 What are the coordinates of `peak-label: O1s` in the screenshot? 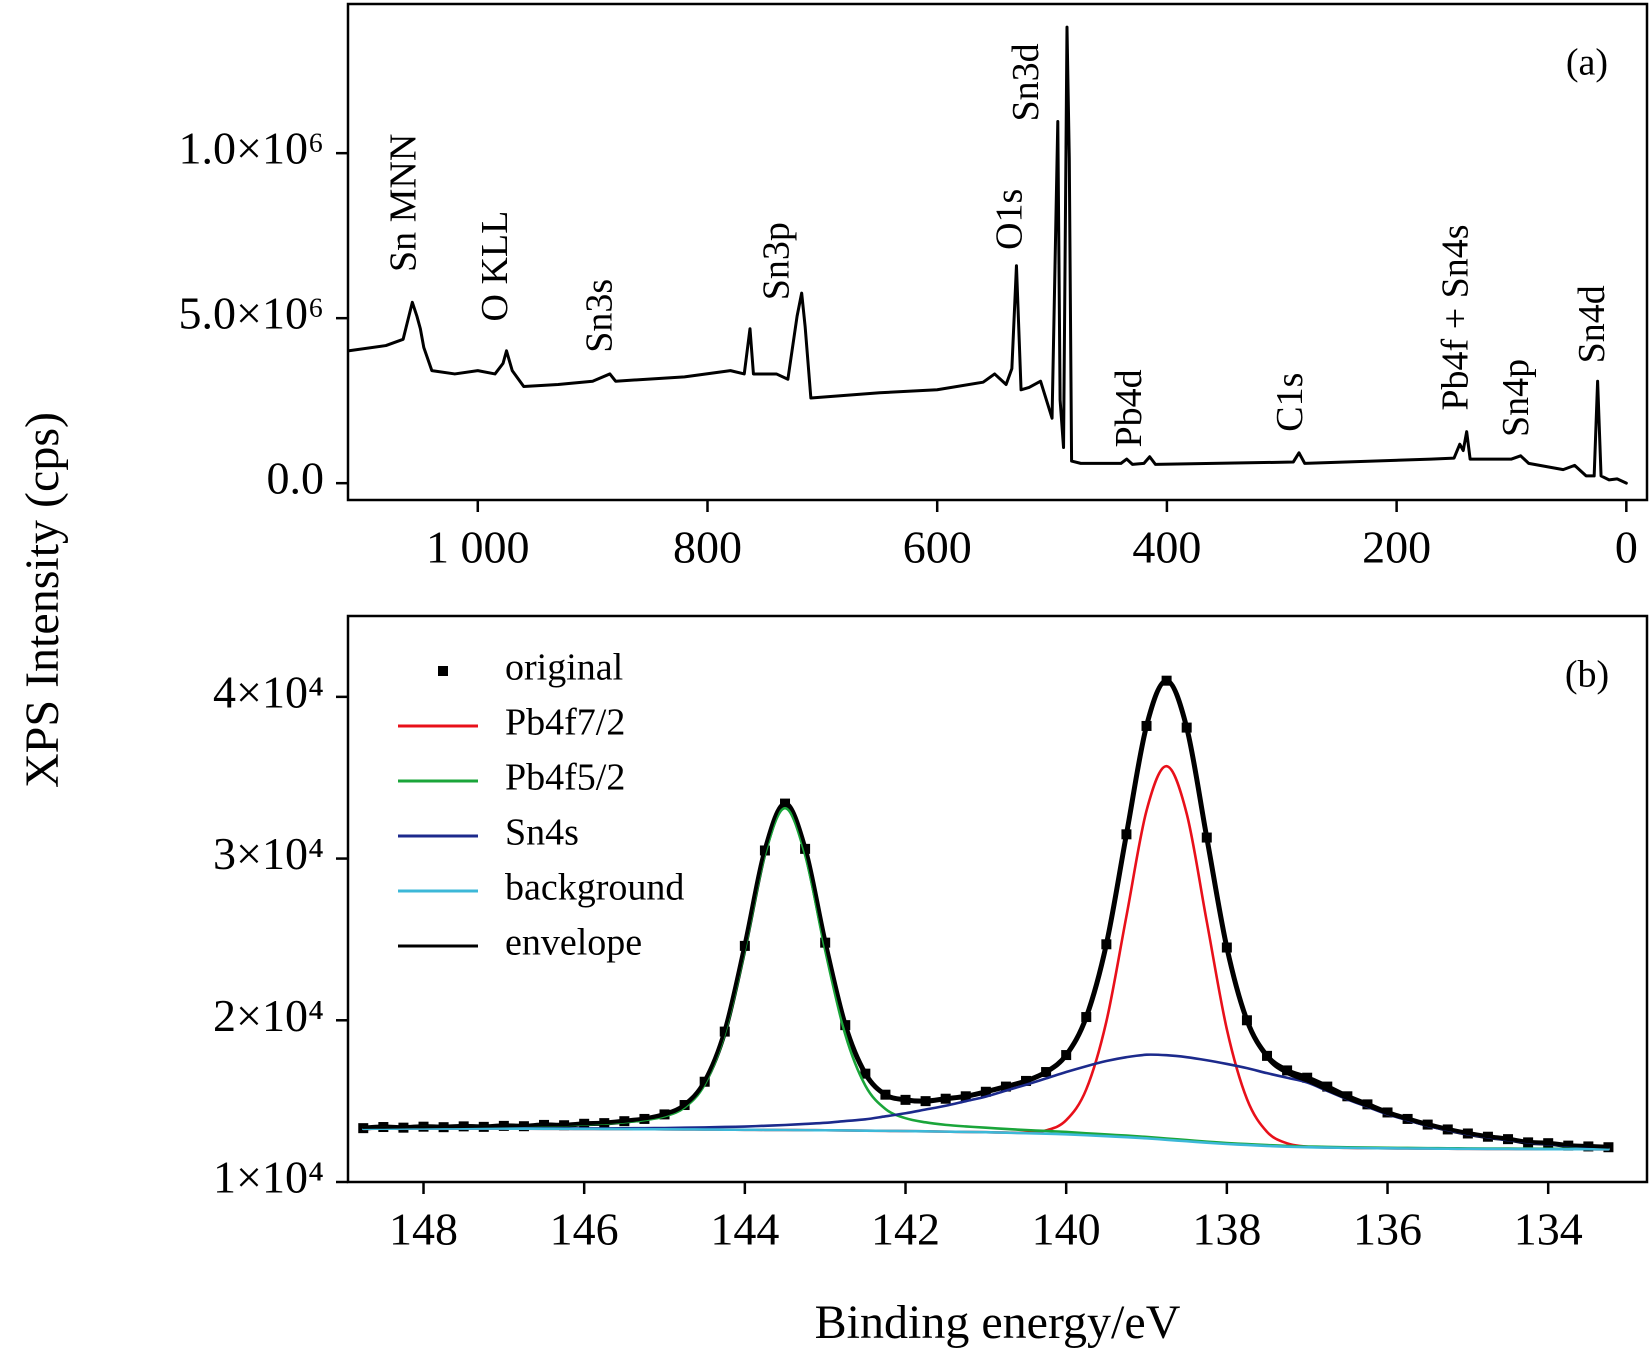 It's located at (1010, 219).